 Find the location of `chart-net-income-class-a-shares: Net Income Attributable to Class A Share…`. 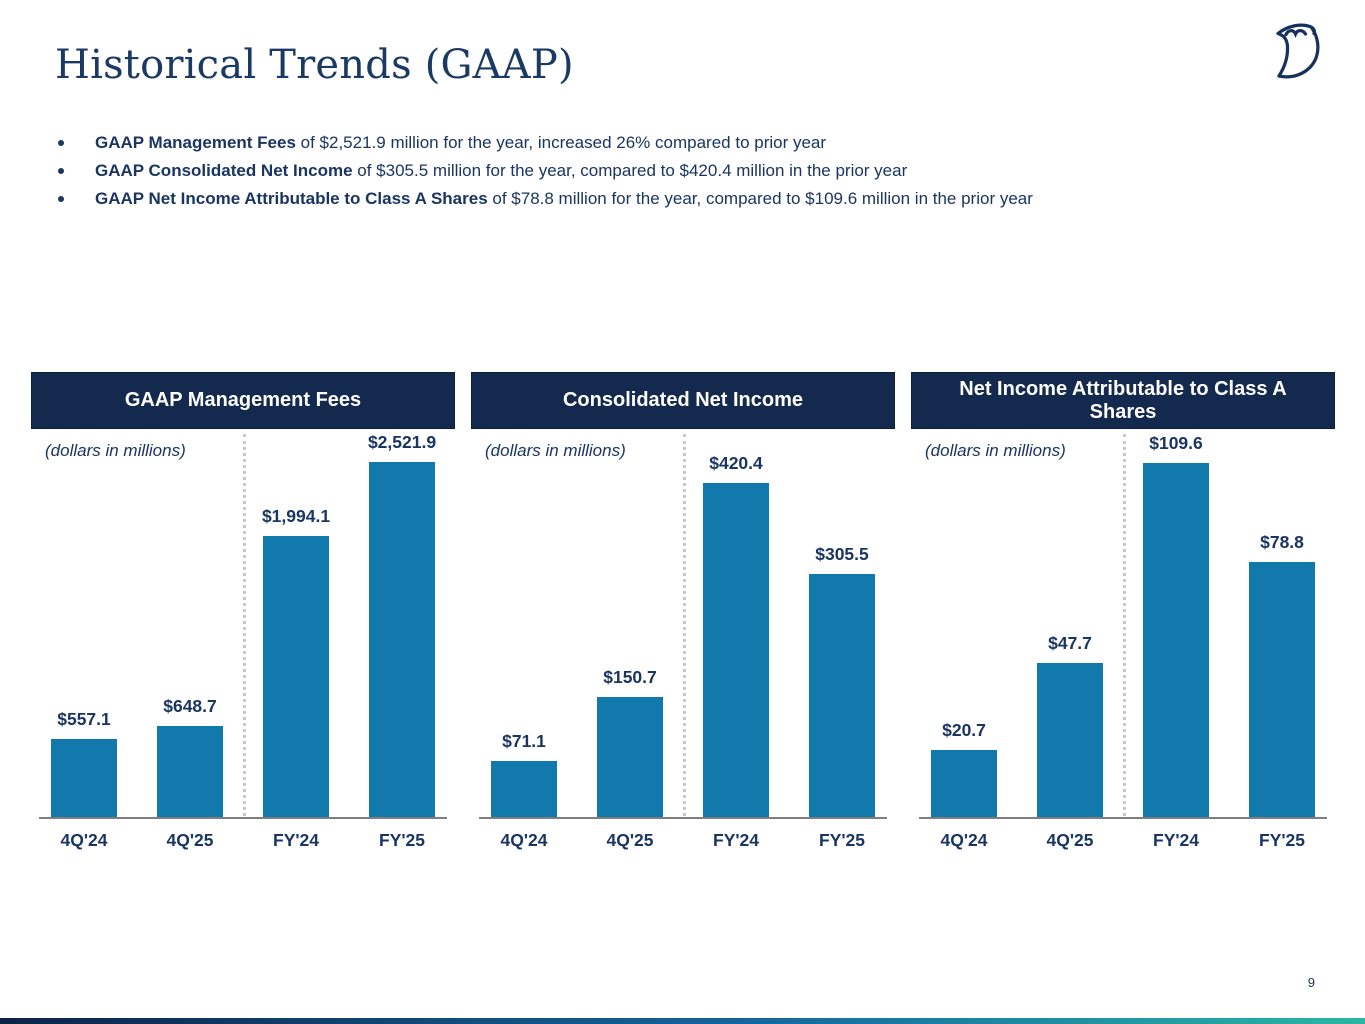

chart-net-income-class-a-shares: Net Income Attributable to Class A Share… is located at coordinates (1123, 616).